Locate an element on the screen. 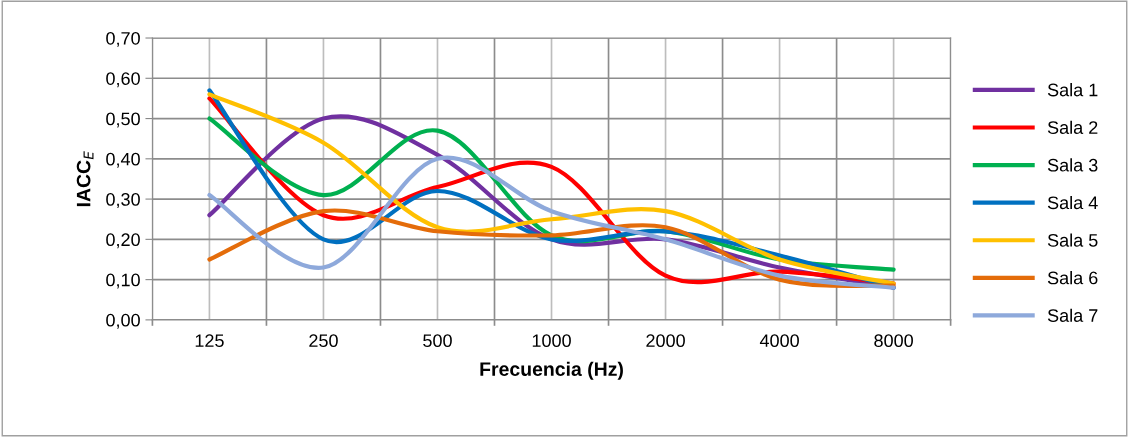 Image resolution: width=1129 pixels, height=437 pixels. legend-label: Sala 7 is located at coordinates (1072, 315).